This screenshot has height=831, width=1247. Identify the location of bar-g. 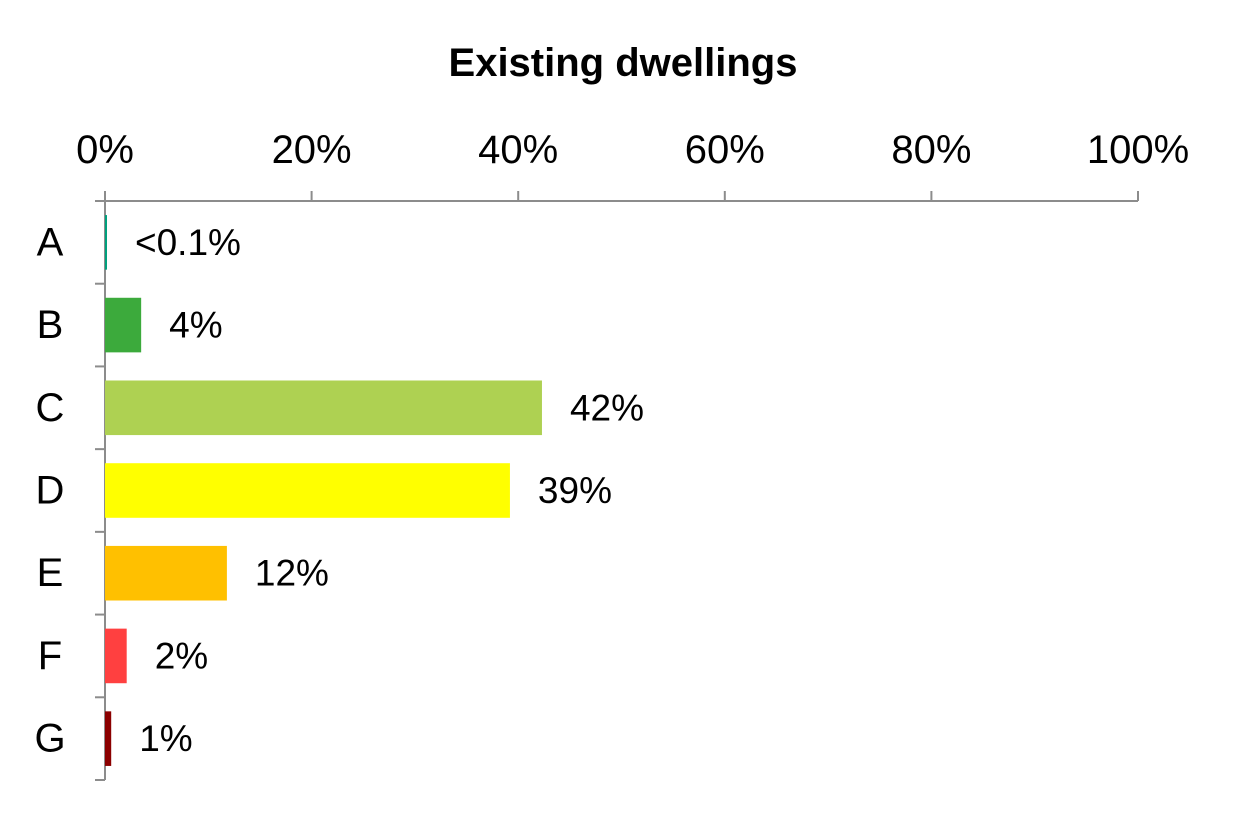
(108, 738).